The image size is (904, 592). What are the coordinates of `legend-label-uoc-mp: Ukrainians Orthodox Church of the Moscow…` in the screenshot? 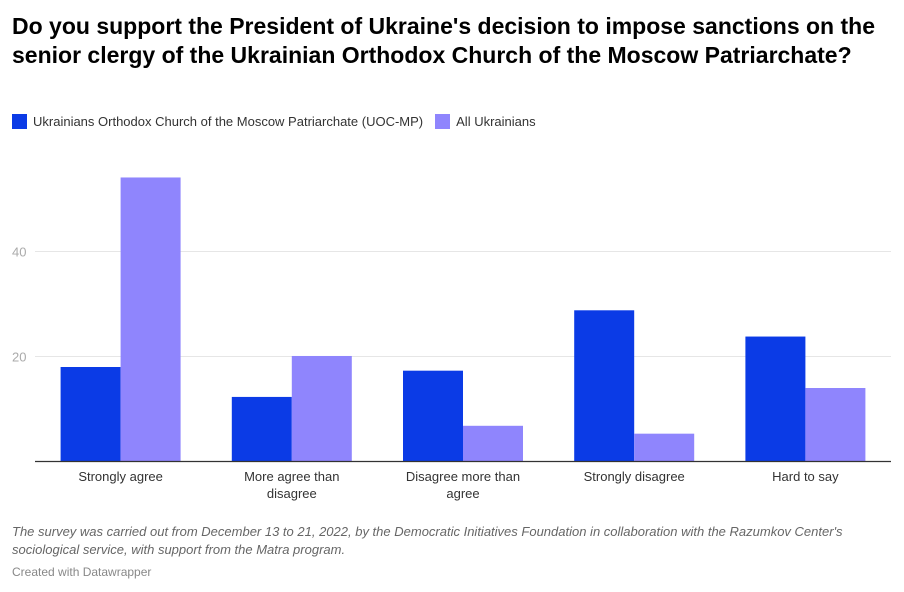 It's located at (228, 121).